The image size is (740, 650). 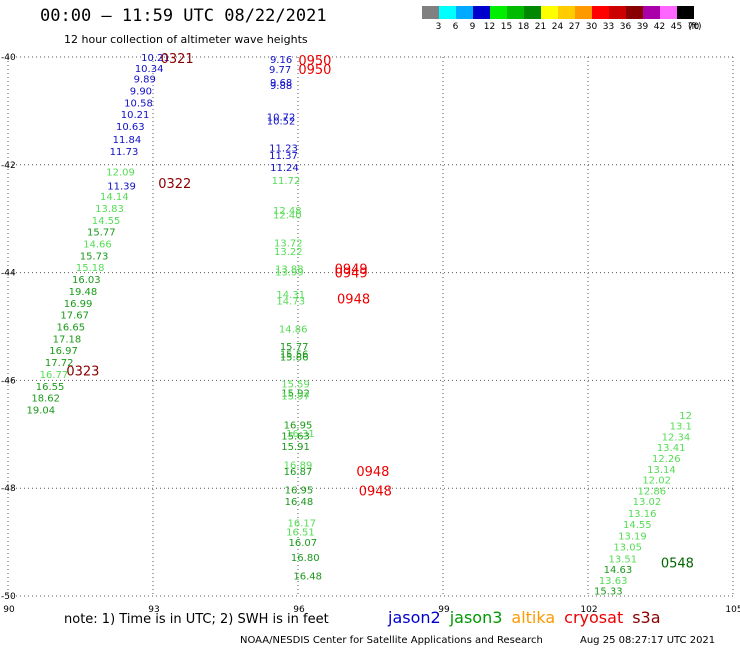 I want to click on wave-height-point: 12.34, so click(x=676, y=437).